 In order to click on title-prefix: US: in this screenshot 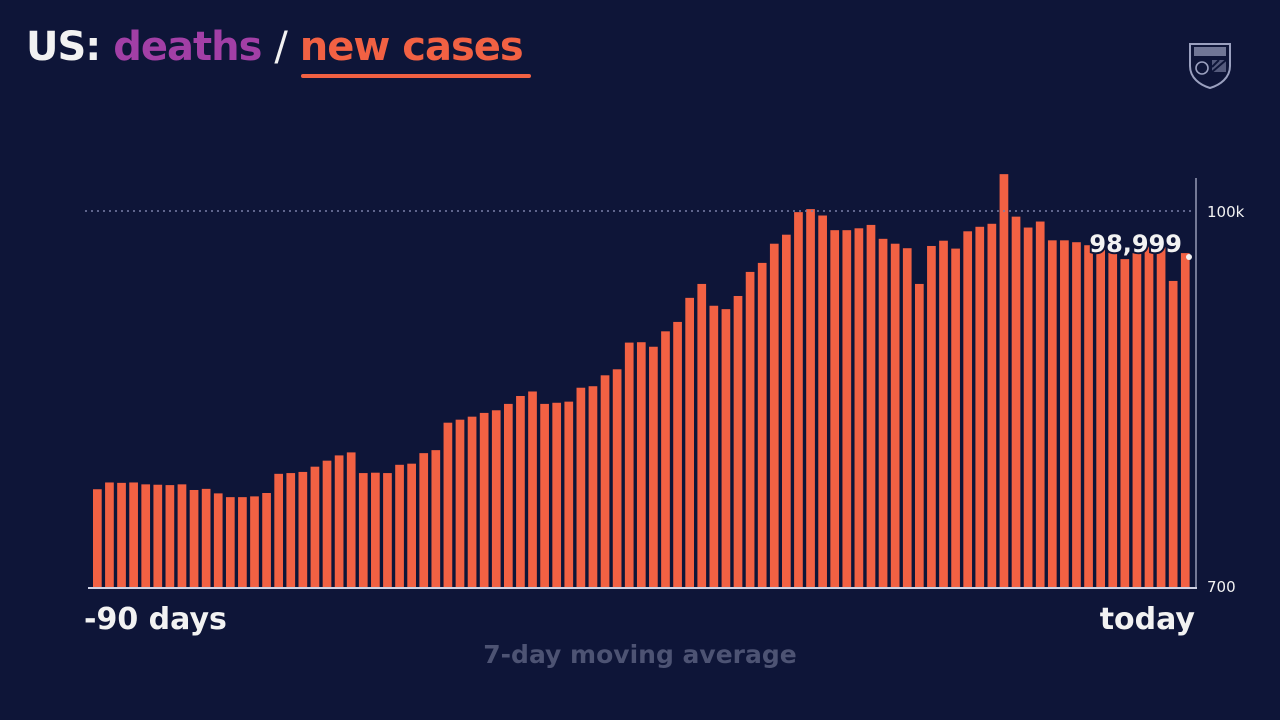, I will do `click(63, 47)`.